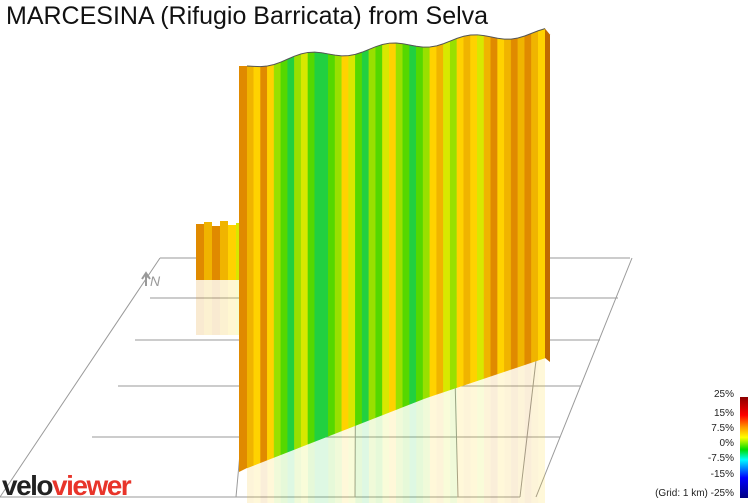  Describe the element at coordinates (722, 474) in the screenshot. I see `legend-label-minus-15: -15%` at that location.